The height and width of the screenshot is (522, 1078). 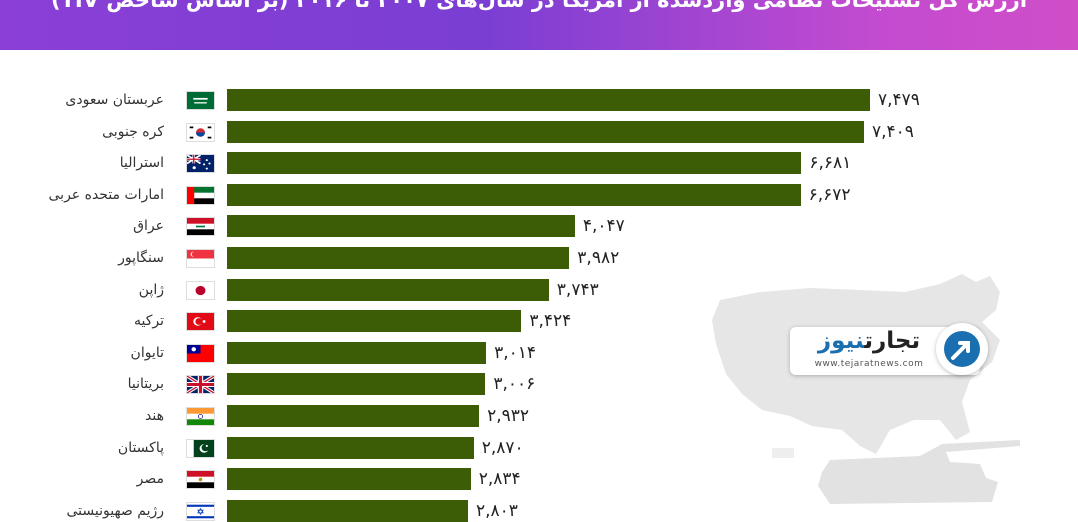 I want to click on tejaratnews-logo: تجارتنیوز www.tejaratnews.com, so click(x=889, y=351).